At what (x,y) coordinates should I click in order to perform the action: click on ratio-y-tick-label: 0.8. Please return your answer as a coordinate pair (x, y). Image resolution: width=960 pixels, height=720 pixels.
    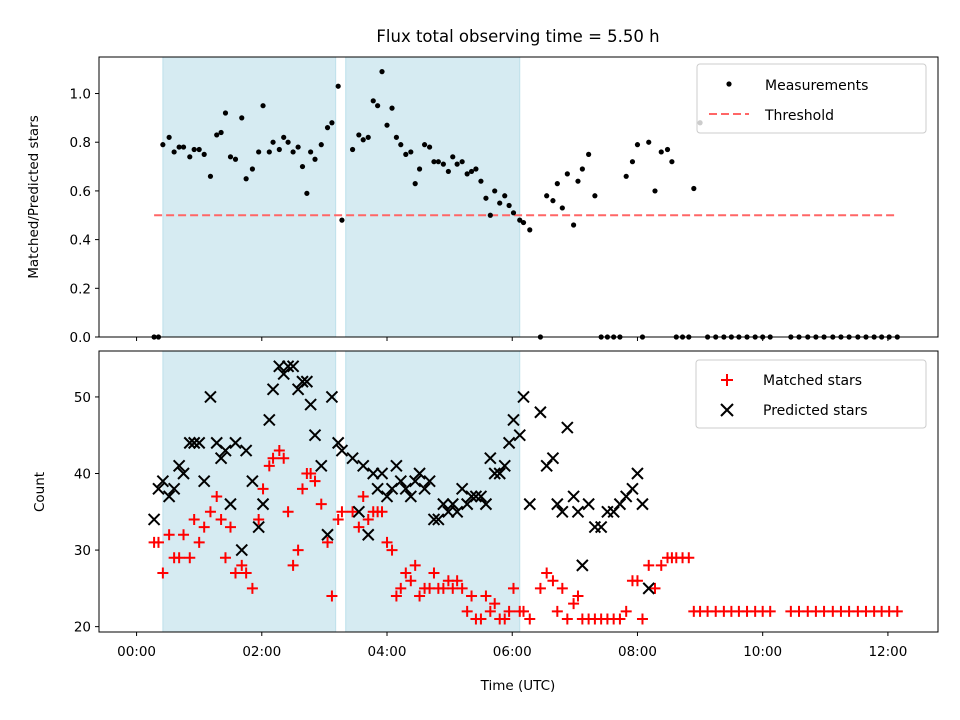
    Looking at the image, I should click on (80, 143).